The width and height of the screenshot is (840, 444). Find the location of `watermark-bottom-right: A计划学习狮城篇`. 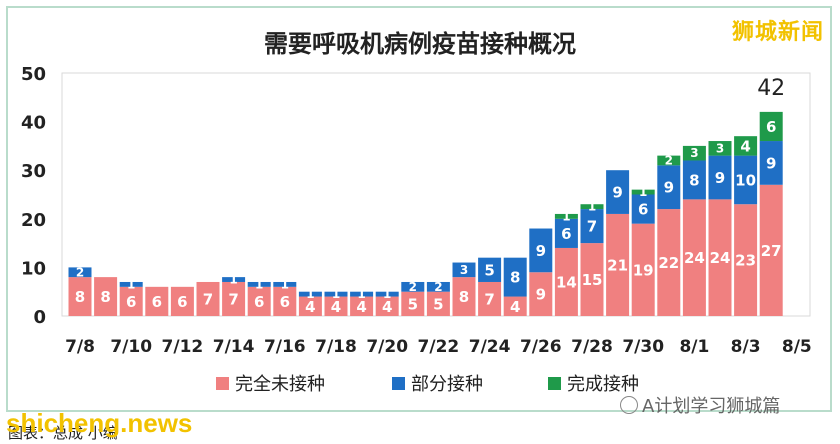

watermark-bottom-right: A计划学习狮城篇 is located at coordinates (700, 405).